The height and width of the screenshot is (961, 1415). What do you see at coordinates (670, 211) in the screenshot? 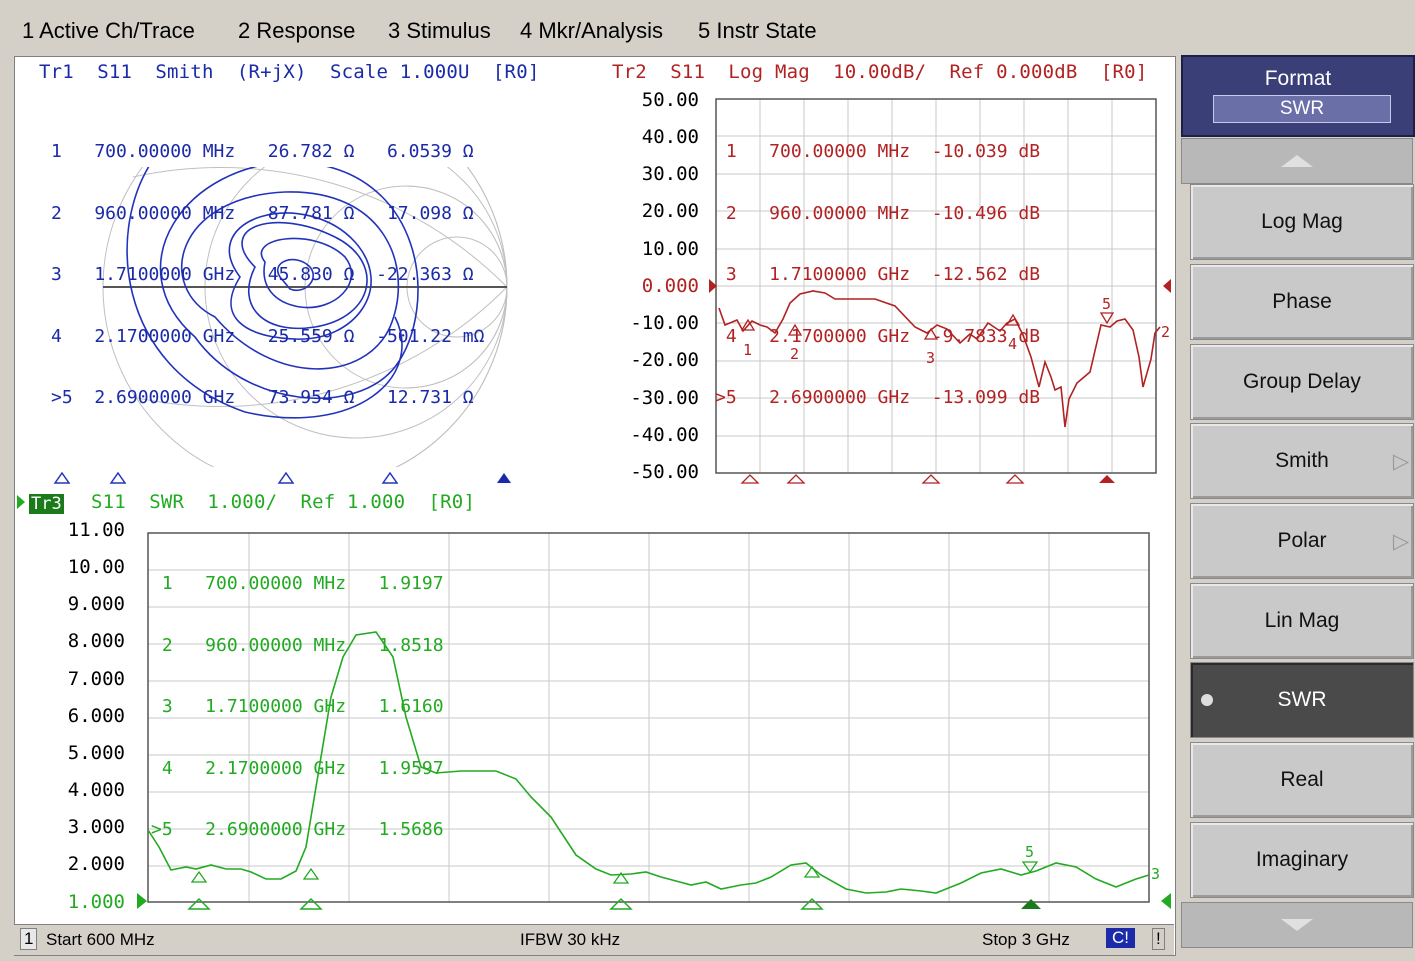
I see `tr2-ytick: 20.00` at bounding box center [670, 211].